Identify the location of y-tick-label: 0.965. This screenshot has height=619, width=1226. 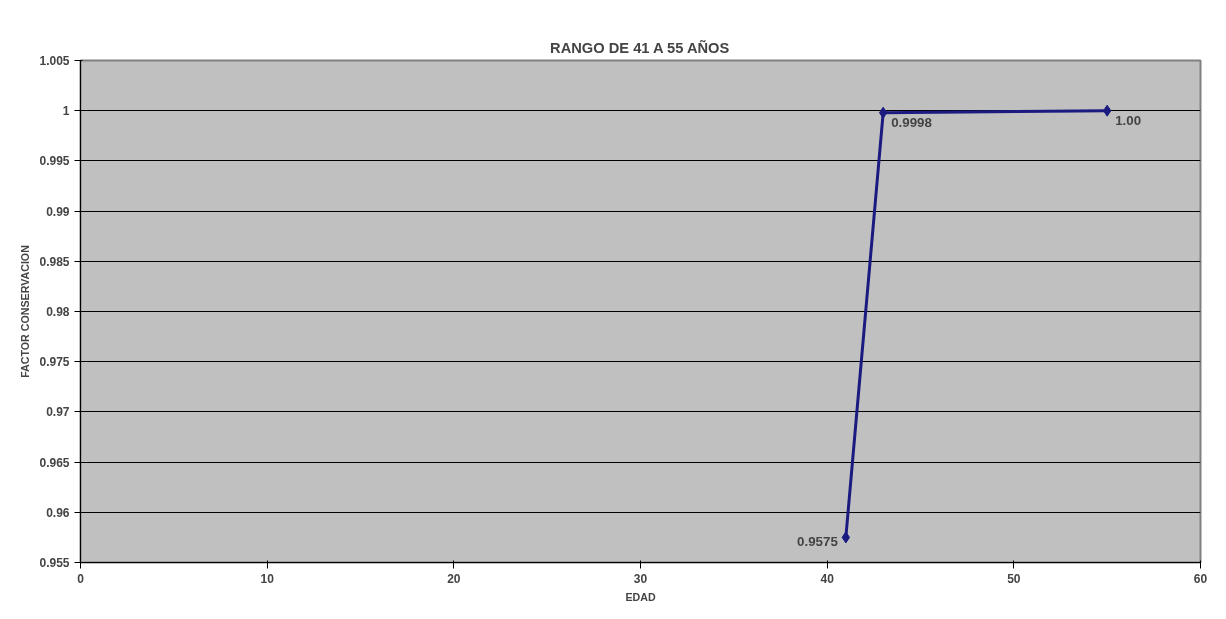
(54, 462).